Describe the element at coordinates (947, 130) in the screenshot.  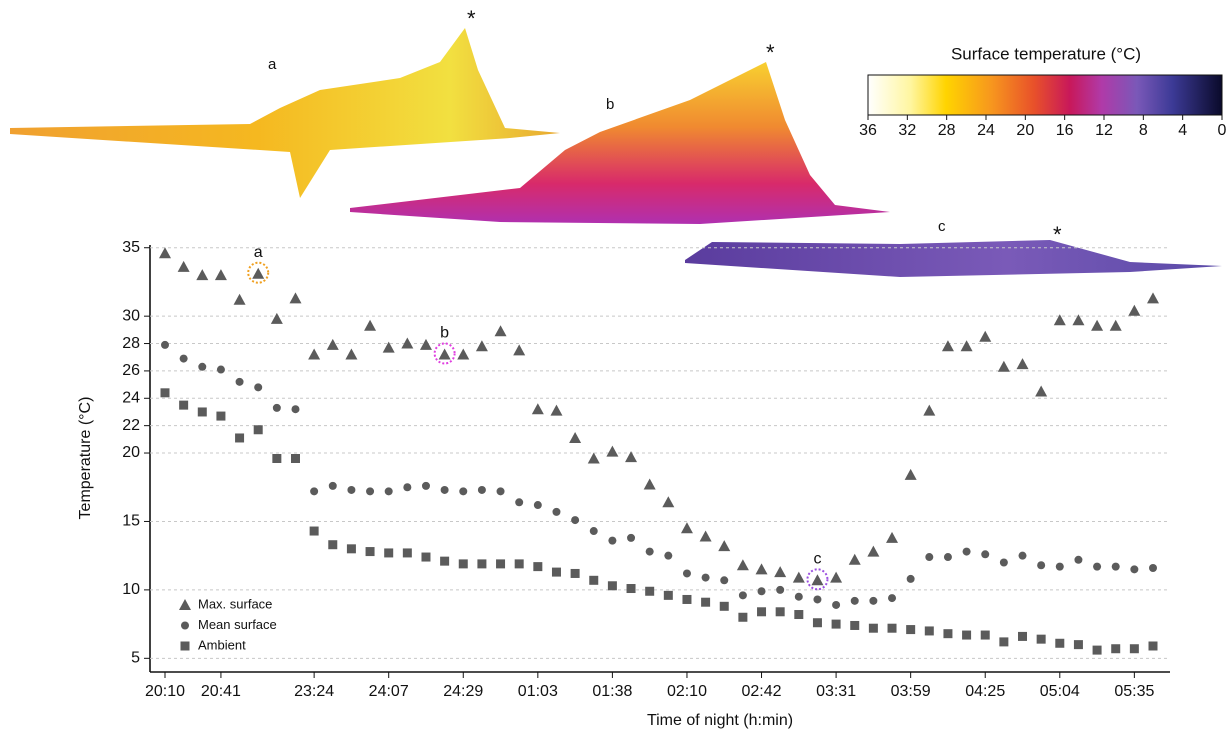
I see `colorbar-tick-label: 28` at that location.